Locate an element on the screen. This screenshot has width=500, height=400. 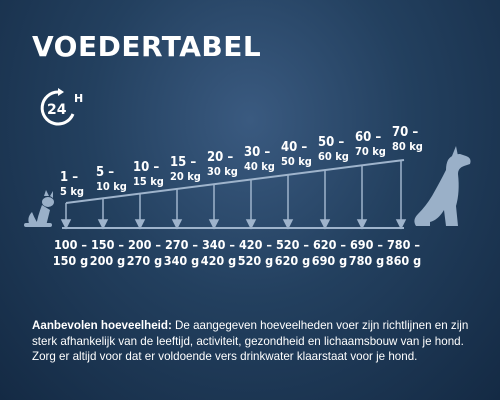
gram-amount: 620 –690 g is located at coordinates (329, 252).